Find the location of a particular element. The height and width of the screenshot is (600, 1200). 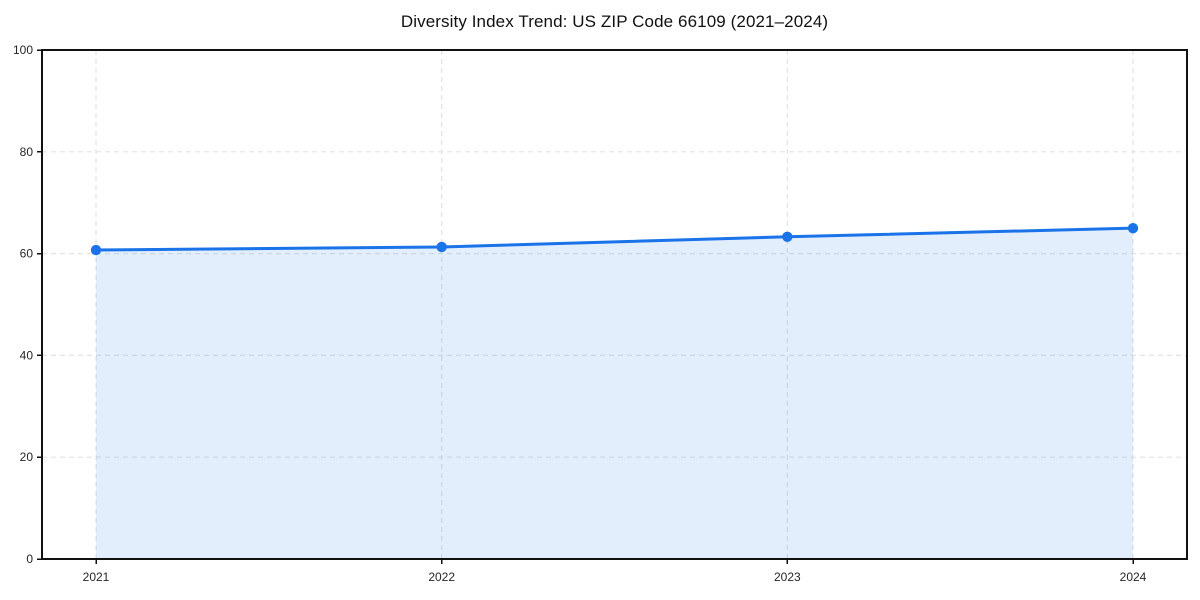

y-tick-label: 80 is located at coordinates (27, 152).